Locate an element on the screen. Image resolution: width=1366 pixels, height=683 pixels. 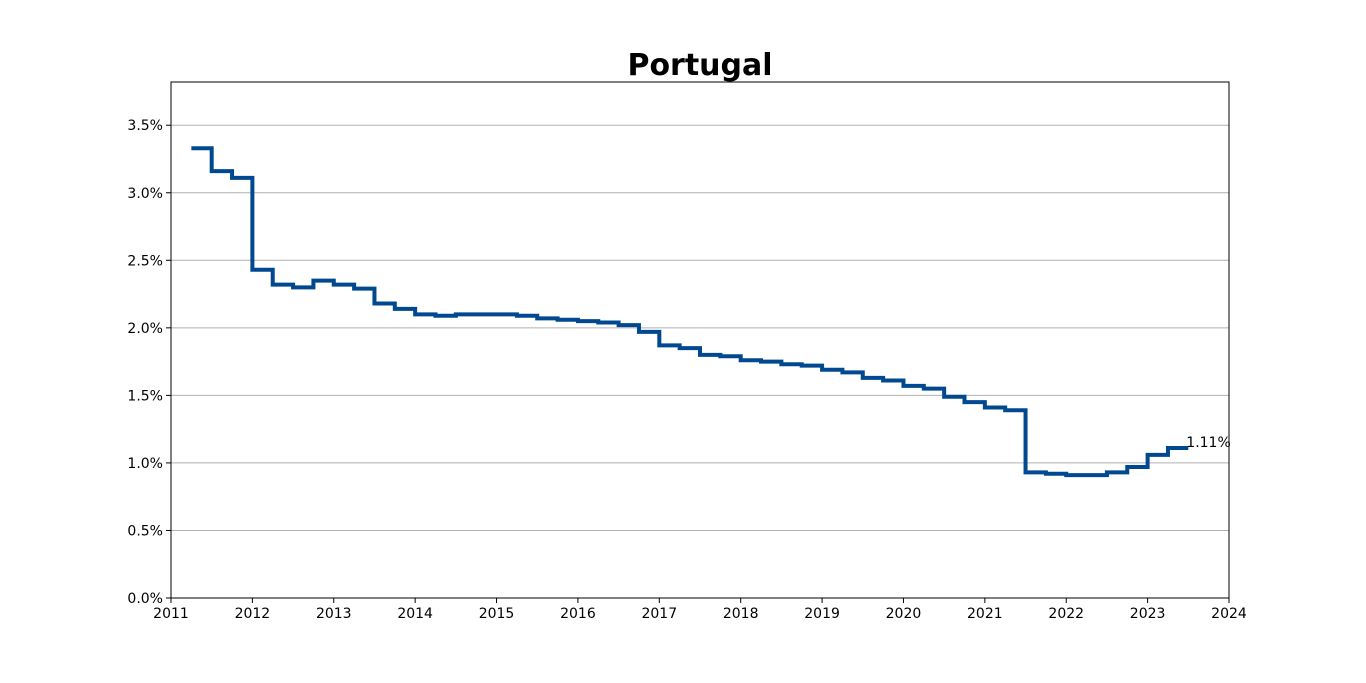
last-value-label: 1.11% is located at coordinates (1208, 443).